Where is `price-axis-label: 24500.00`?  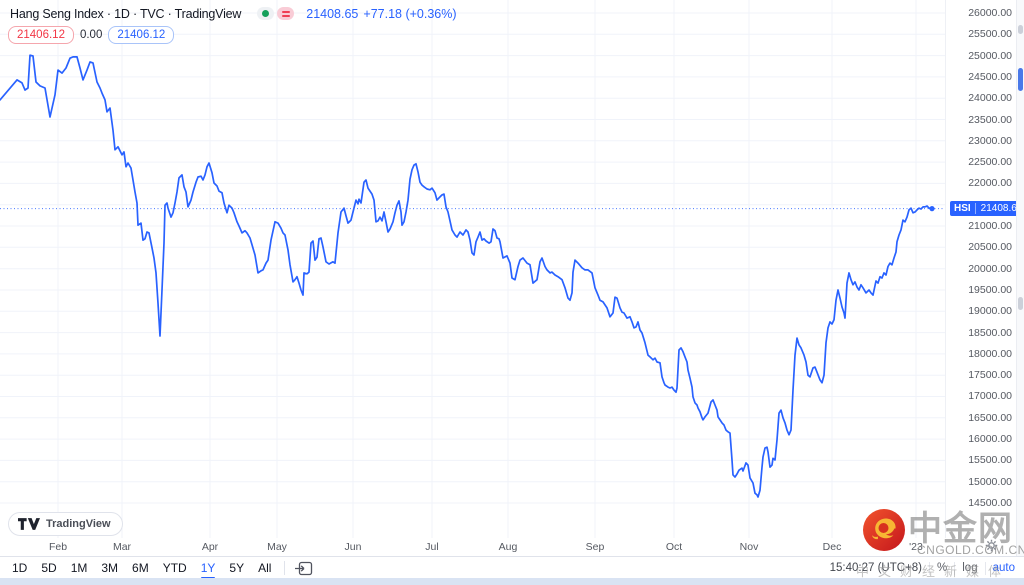
price-axis-label: 24500.00 is located at coordinates (990, 76).